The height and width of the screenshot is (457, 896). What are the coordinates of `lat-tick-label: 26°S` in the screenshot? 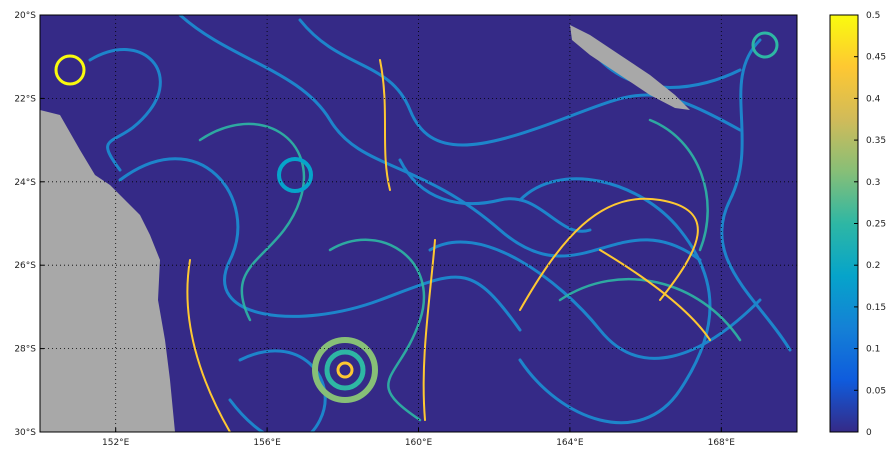 It's located at (25, 266).